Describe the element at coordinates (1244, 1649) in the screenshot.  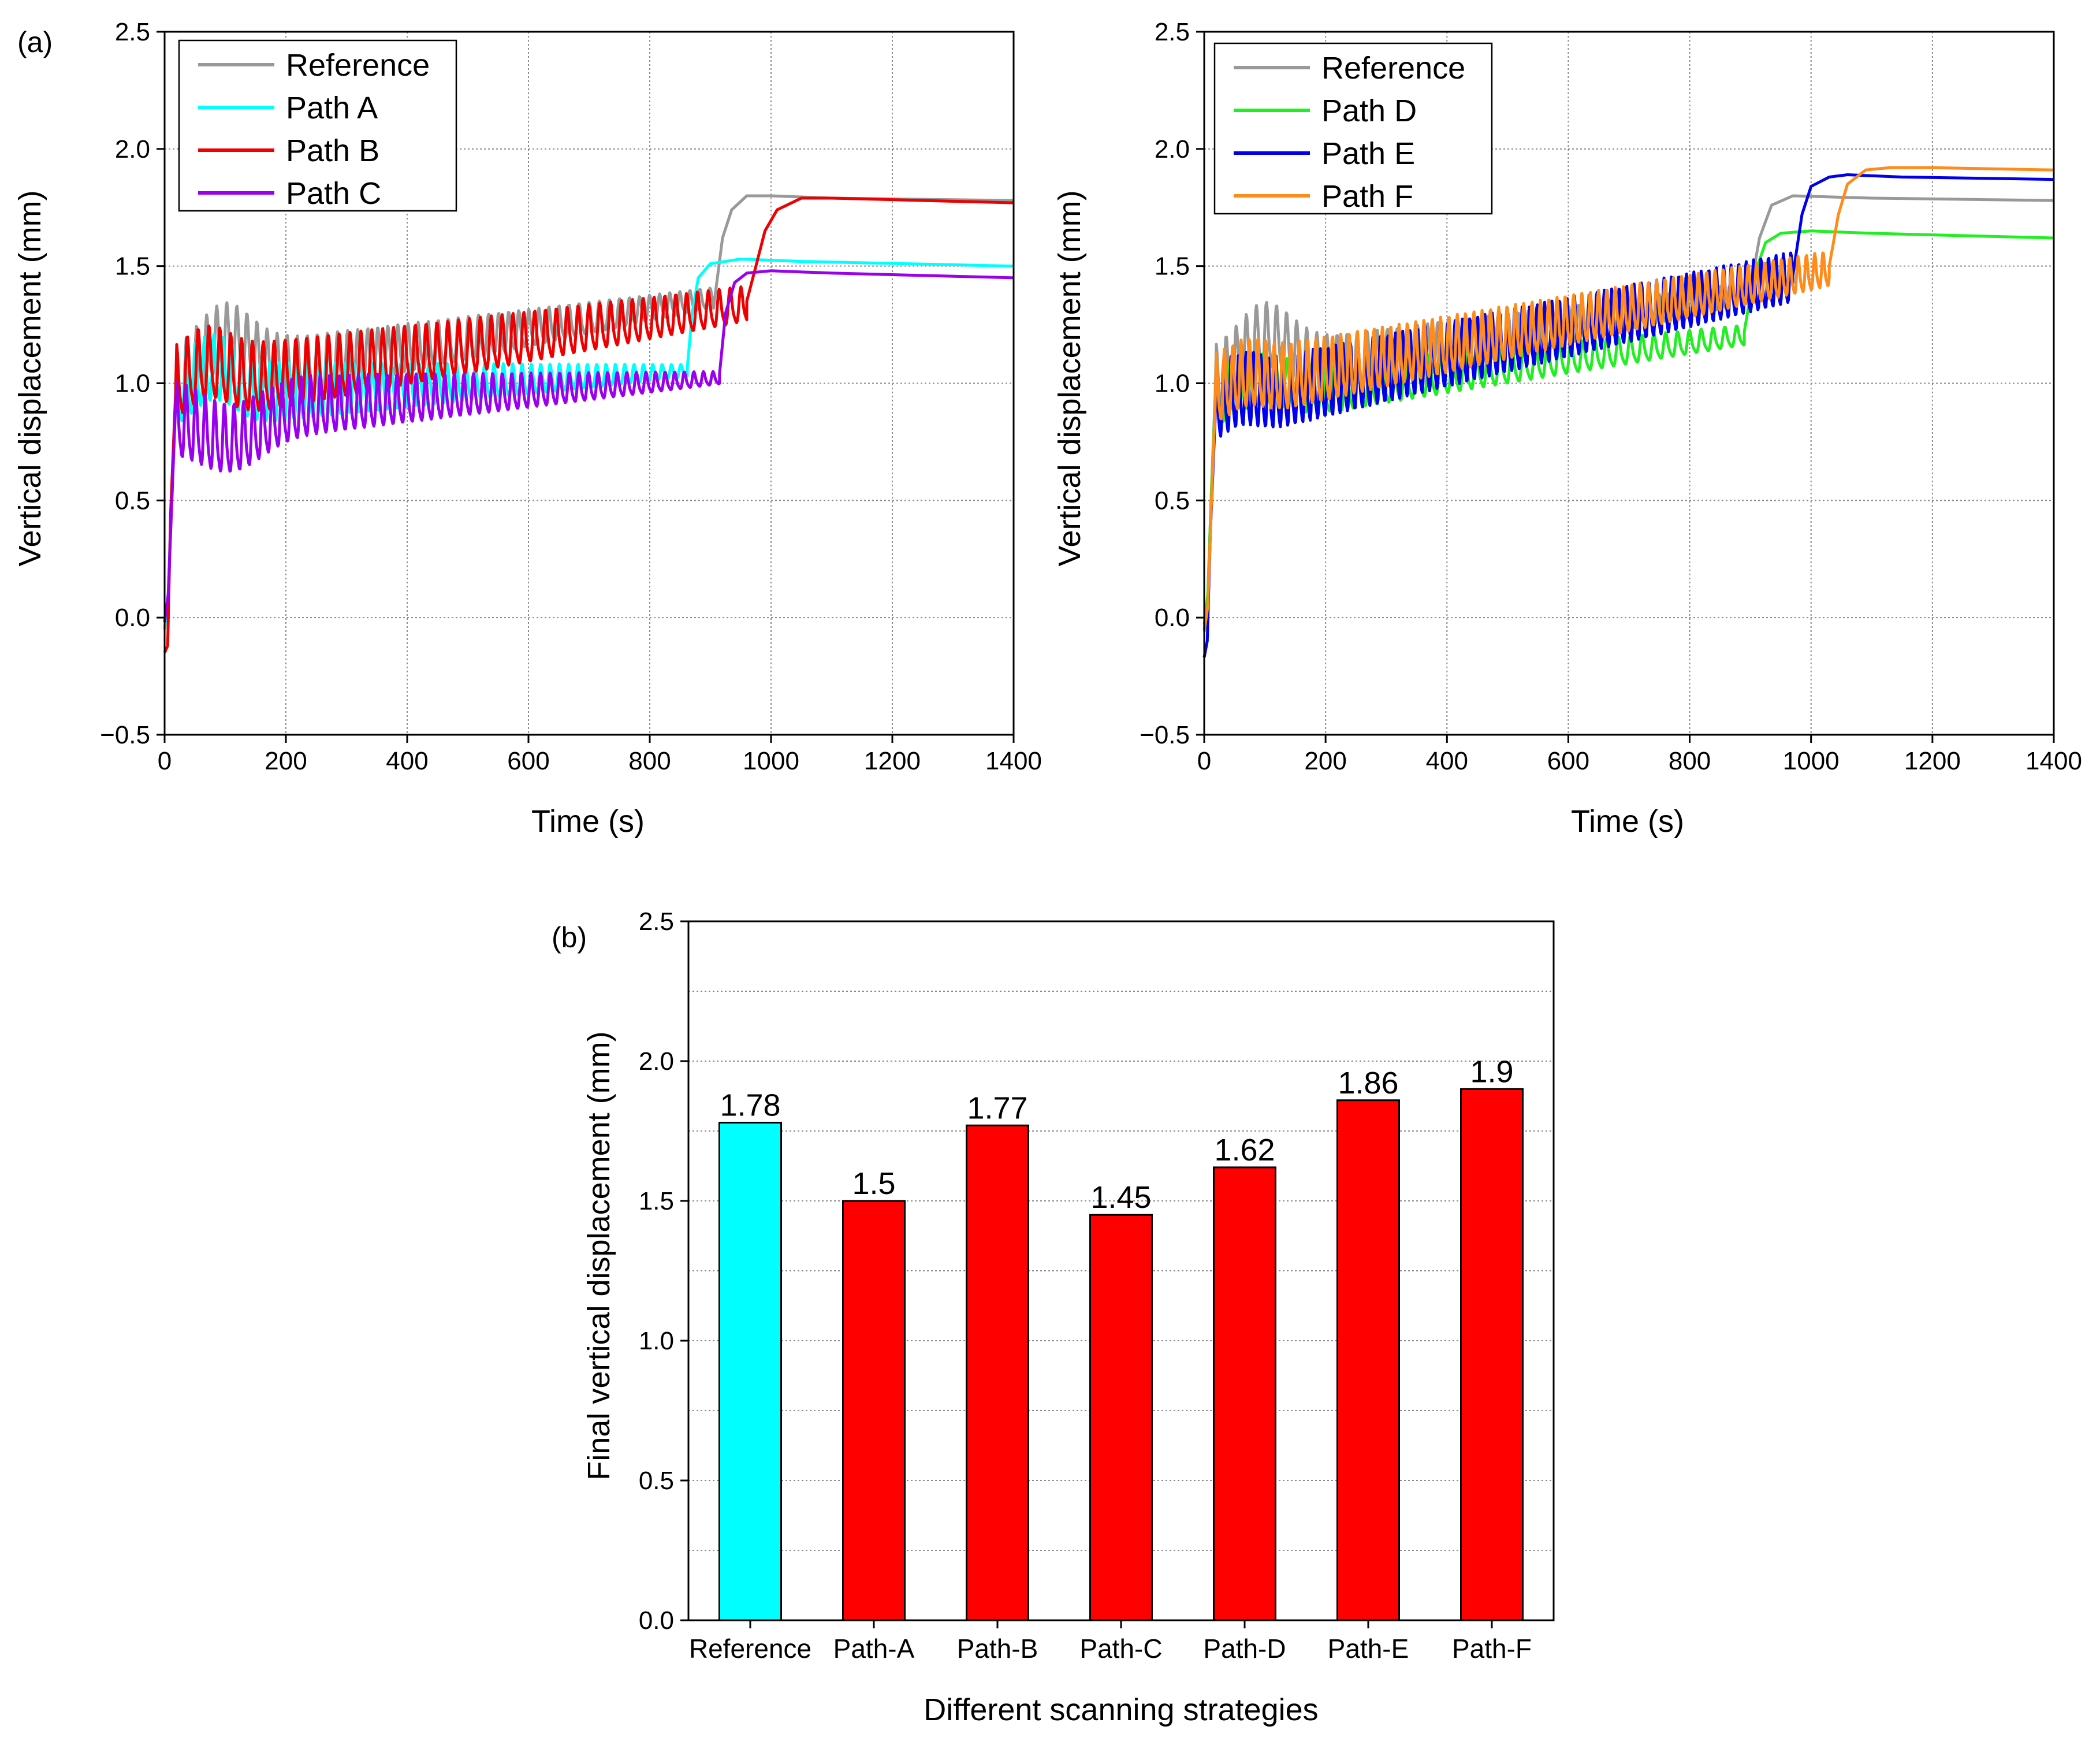
I see `category-label-path-d: Path-D` at that location.